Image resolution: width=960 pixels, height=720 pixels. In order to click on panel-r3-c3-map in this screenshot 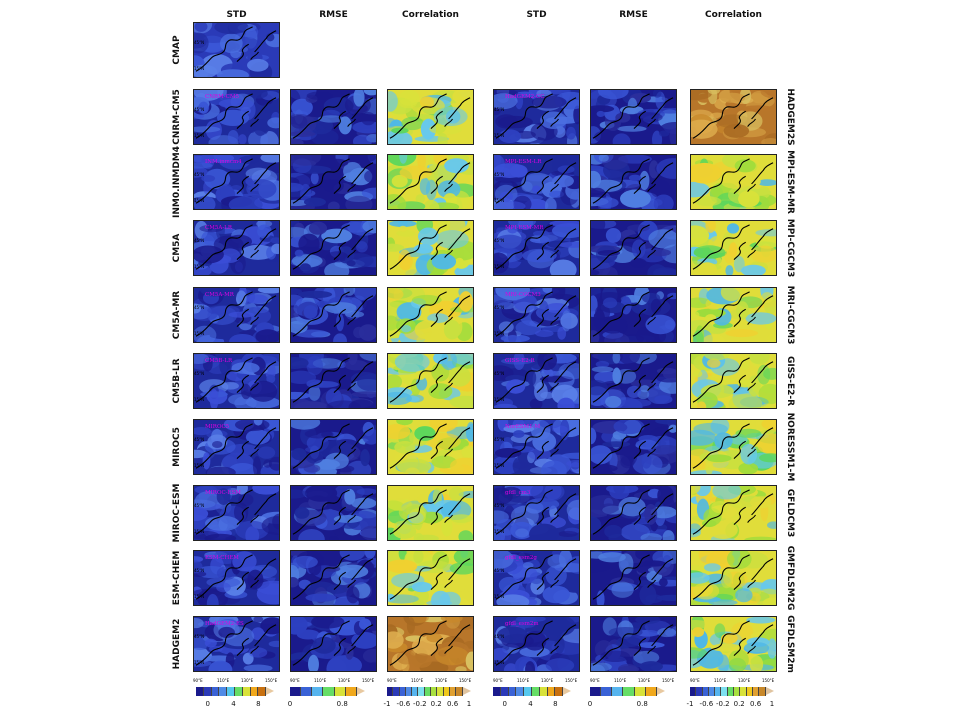, I will do `click(536, 248)`.